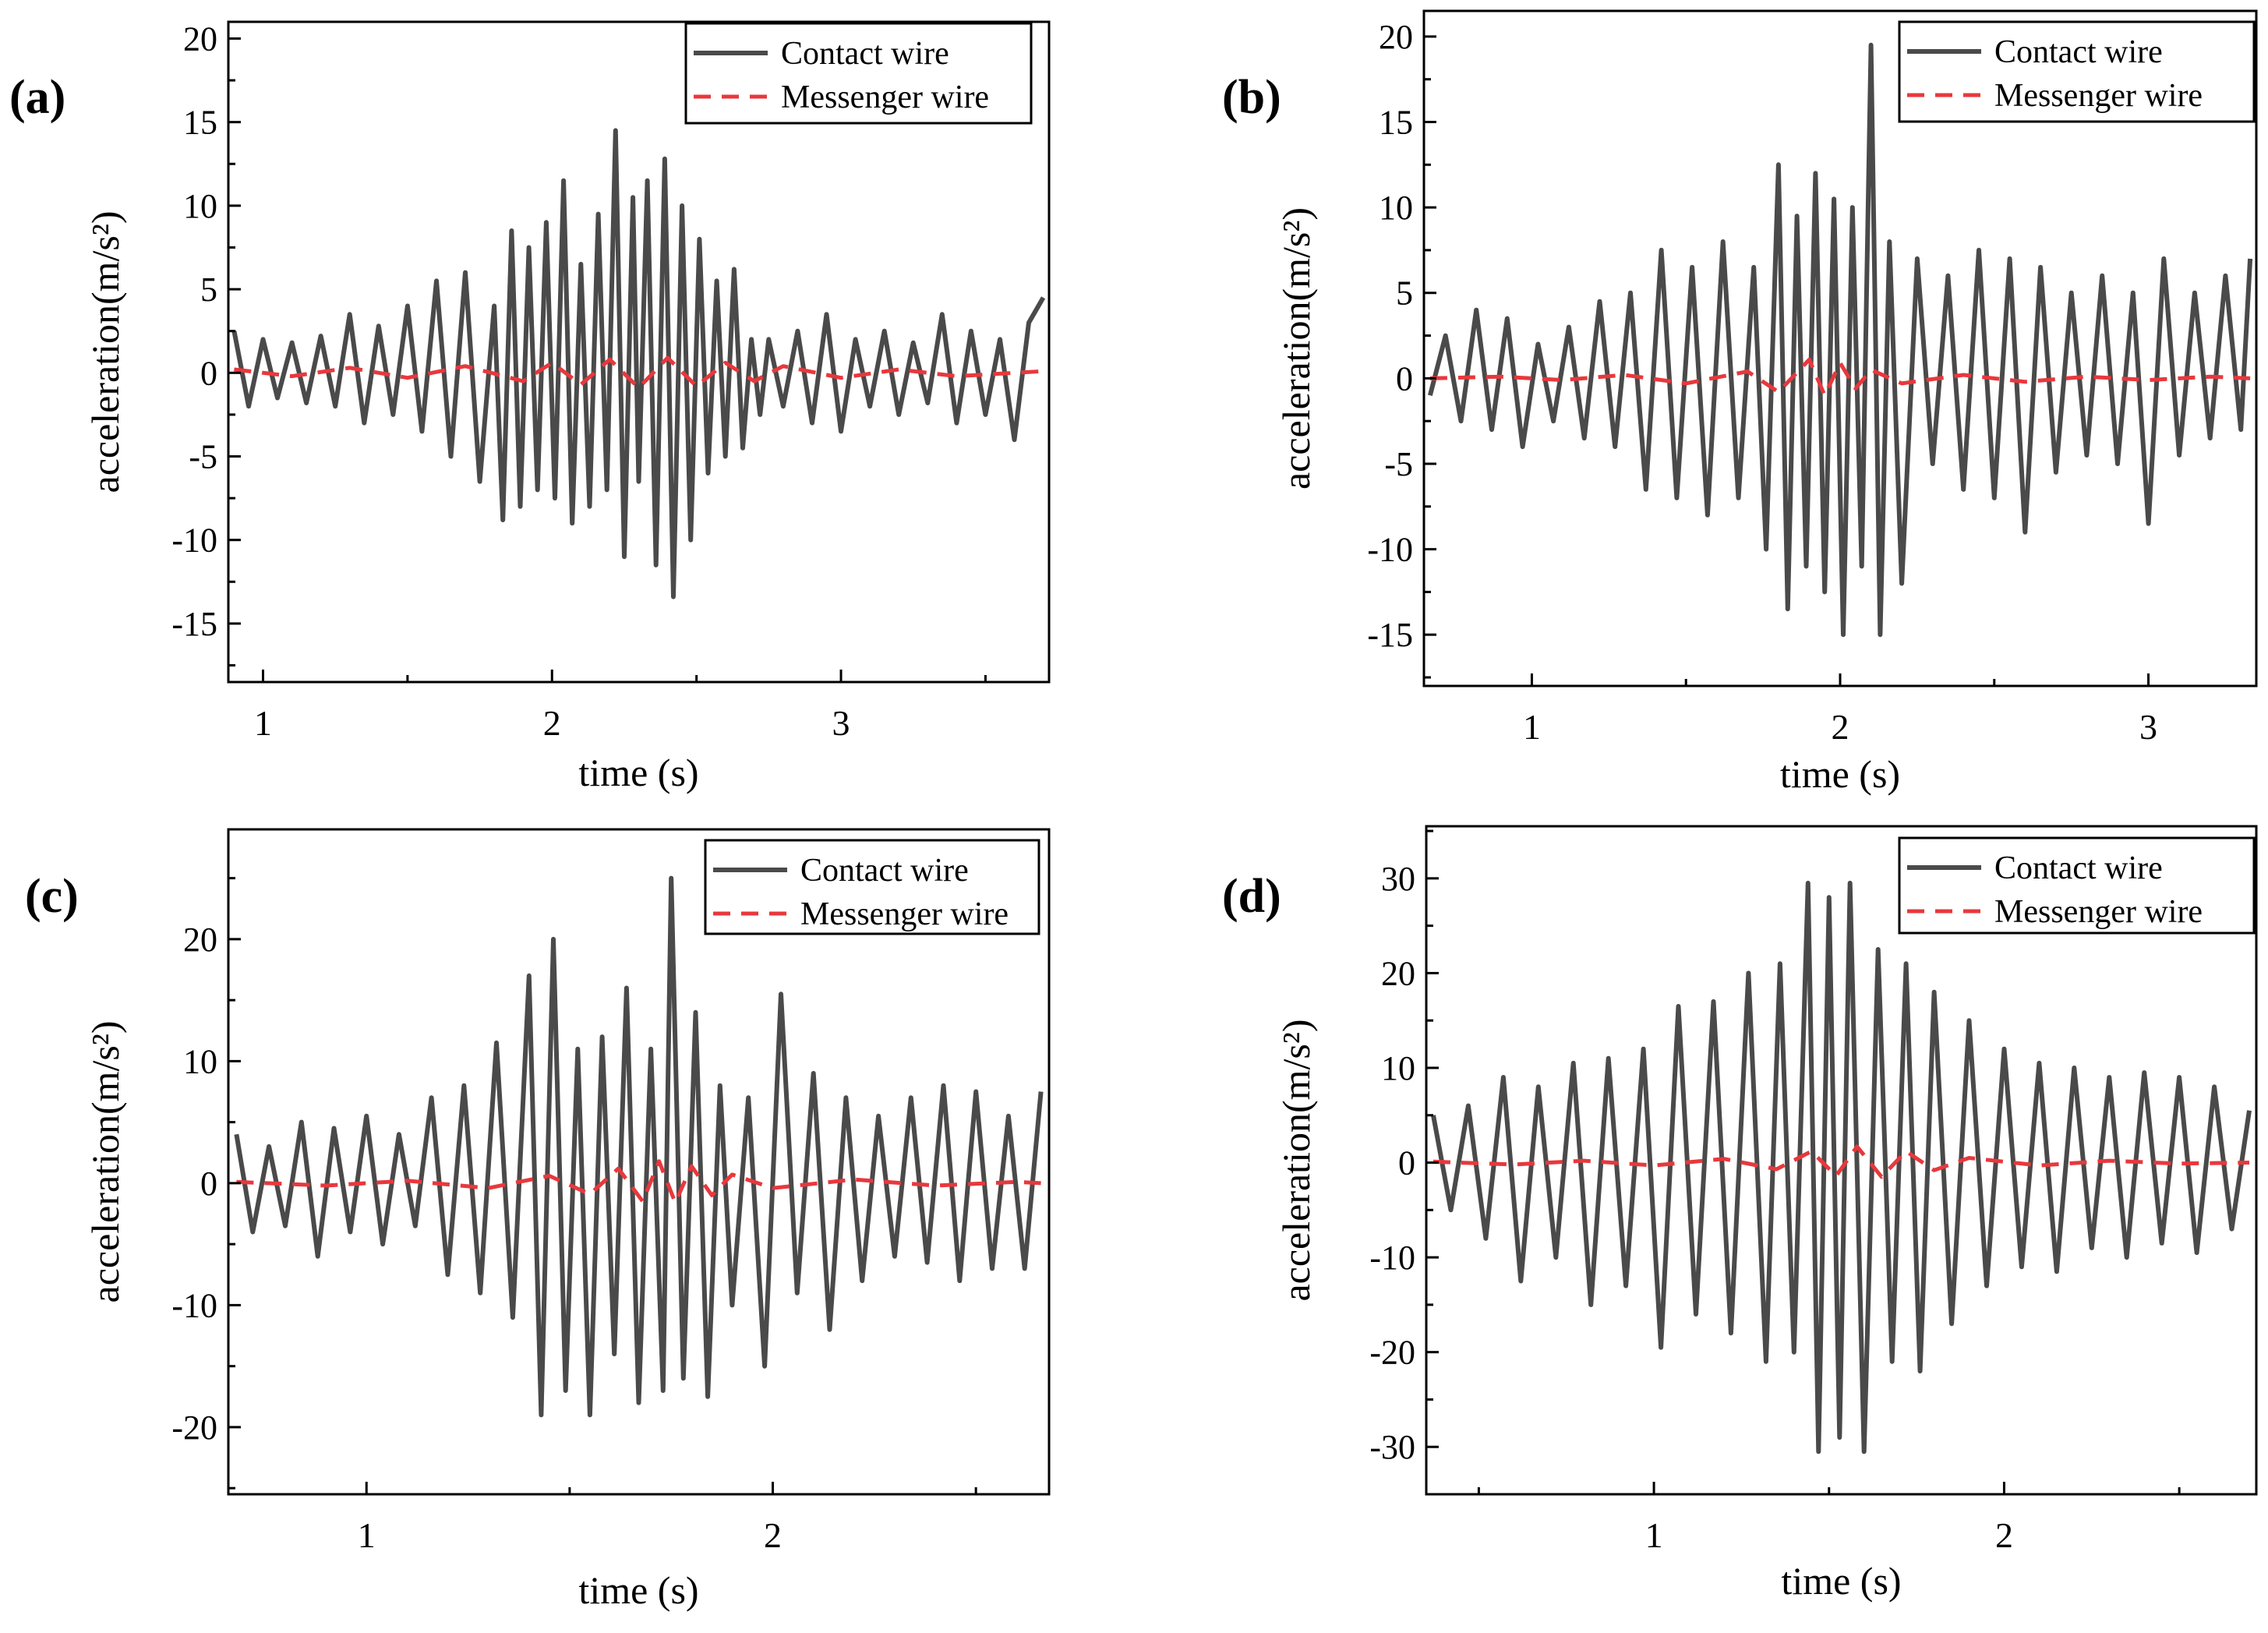  Describe the element at coordinates (1392, 1447) in the screenshot. I see `y-tick-label: -30` at that location.